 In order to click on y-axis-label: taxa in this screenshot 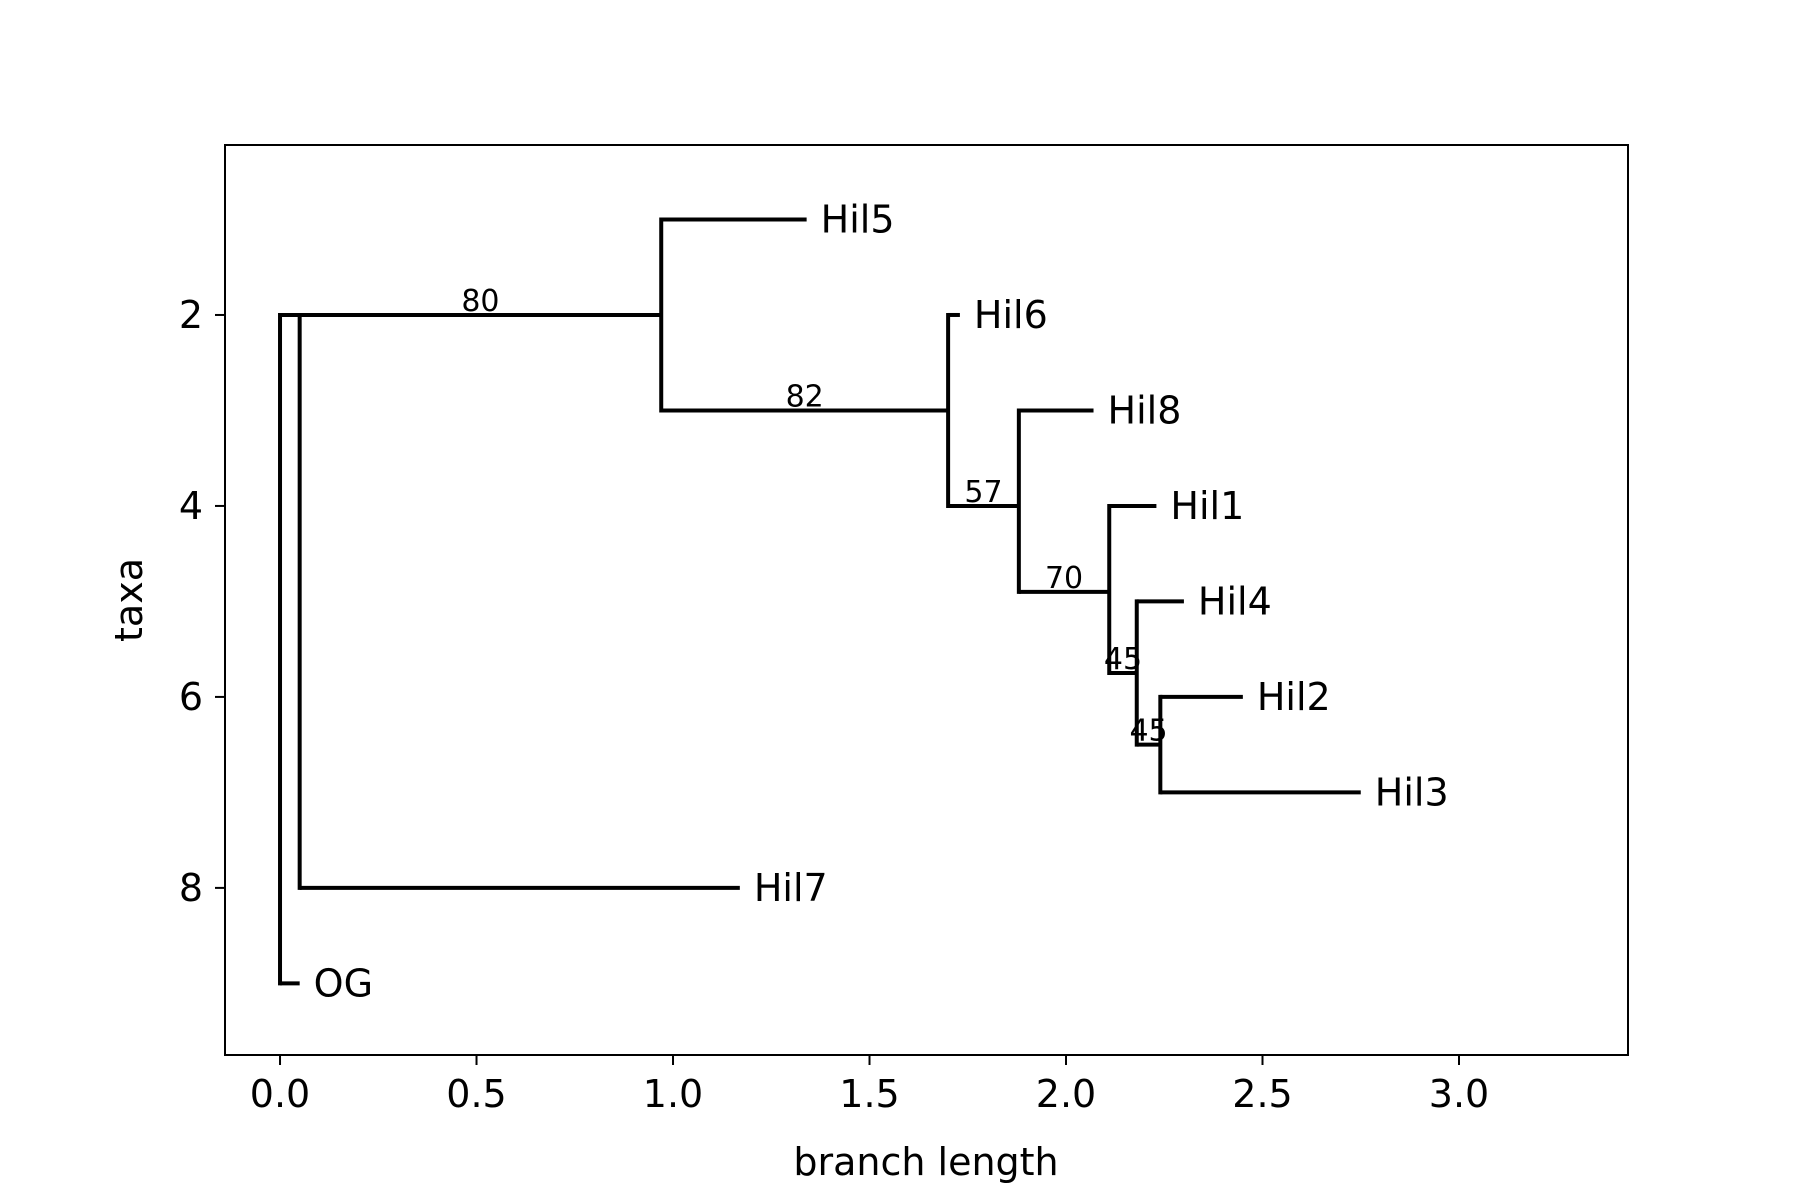, I will do `click(129, 600)`.